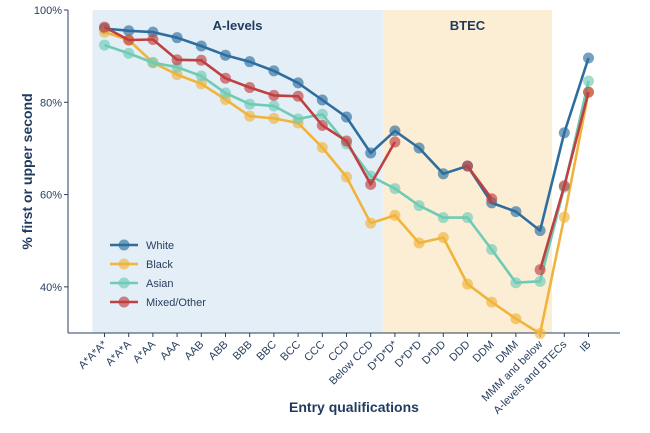  Describe the element at coordinates (124, 264) in the screenshot. I see `legend-marker-black` at that location.